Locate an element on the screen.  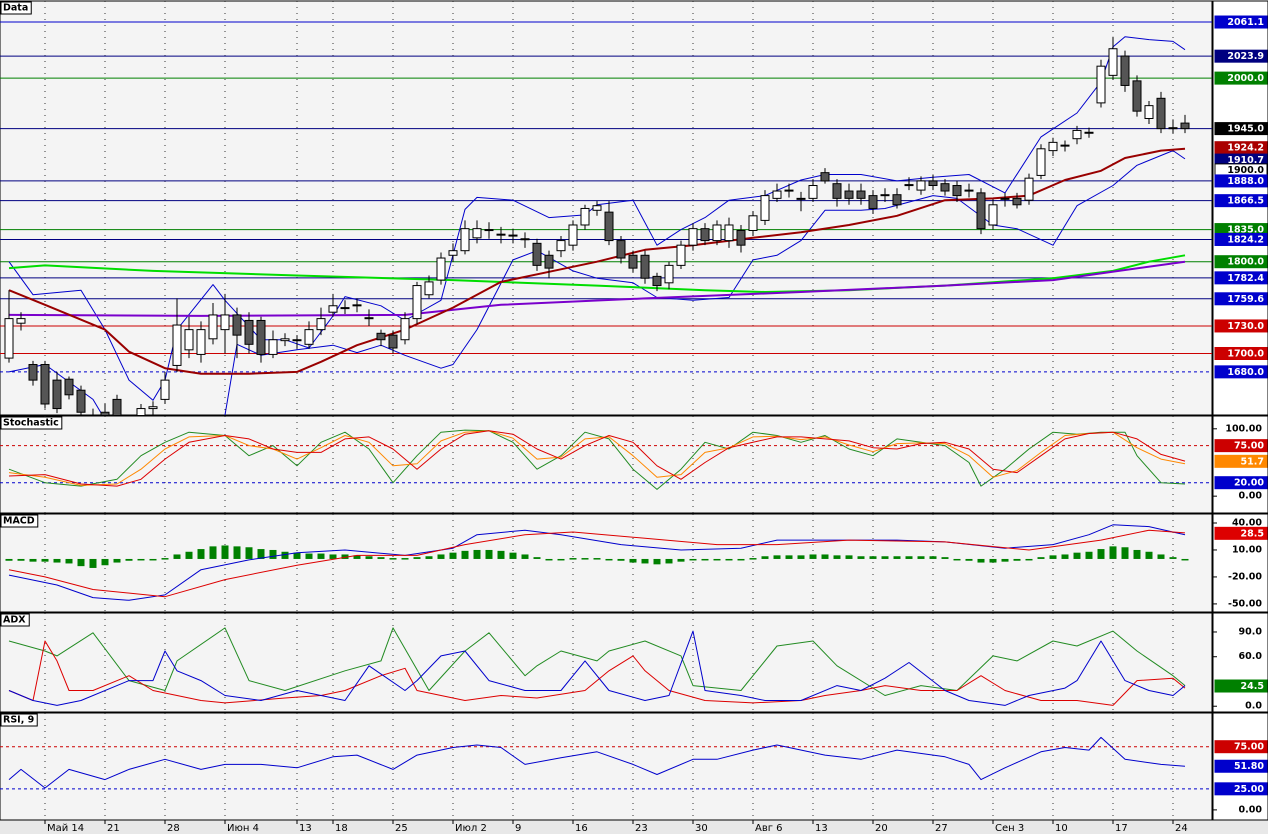
y-tick-label: 100.00 is located at coordinates (1243, 428).